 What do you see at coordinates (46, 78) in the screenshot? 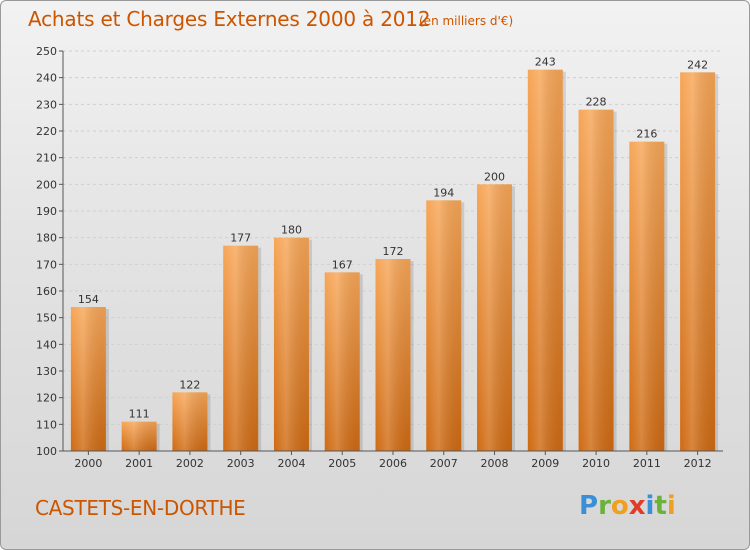
I see `y-tick-label: 240` at bounding box center [46, 78].